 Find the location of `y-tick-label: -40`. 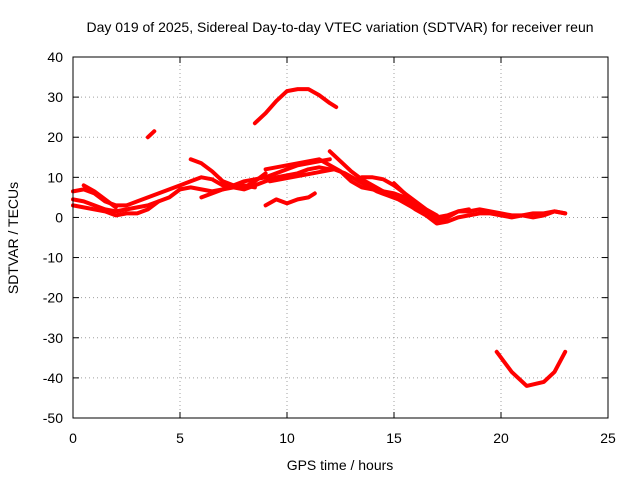

y-tick-label: -40 is located at coordinates (53, 378).